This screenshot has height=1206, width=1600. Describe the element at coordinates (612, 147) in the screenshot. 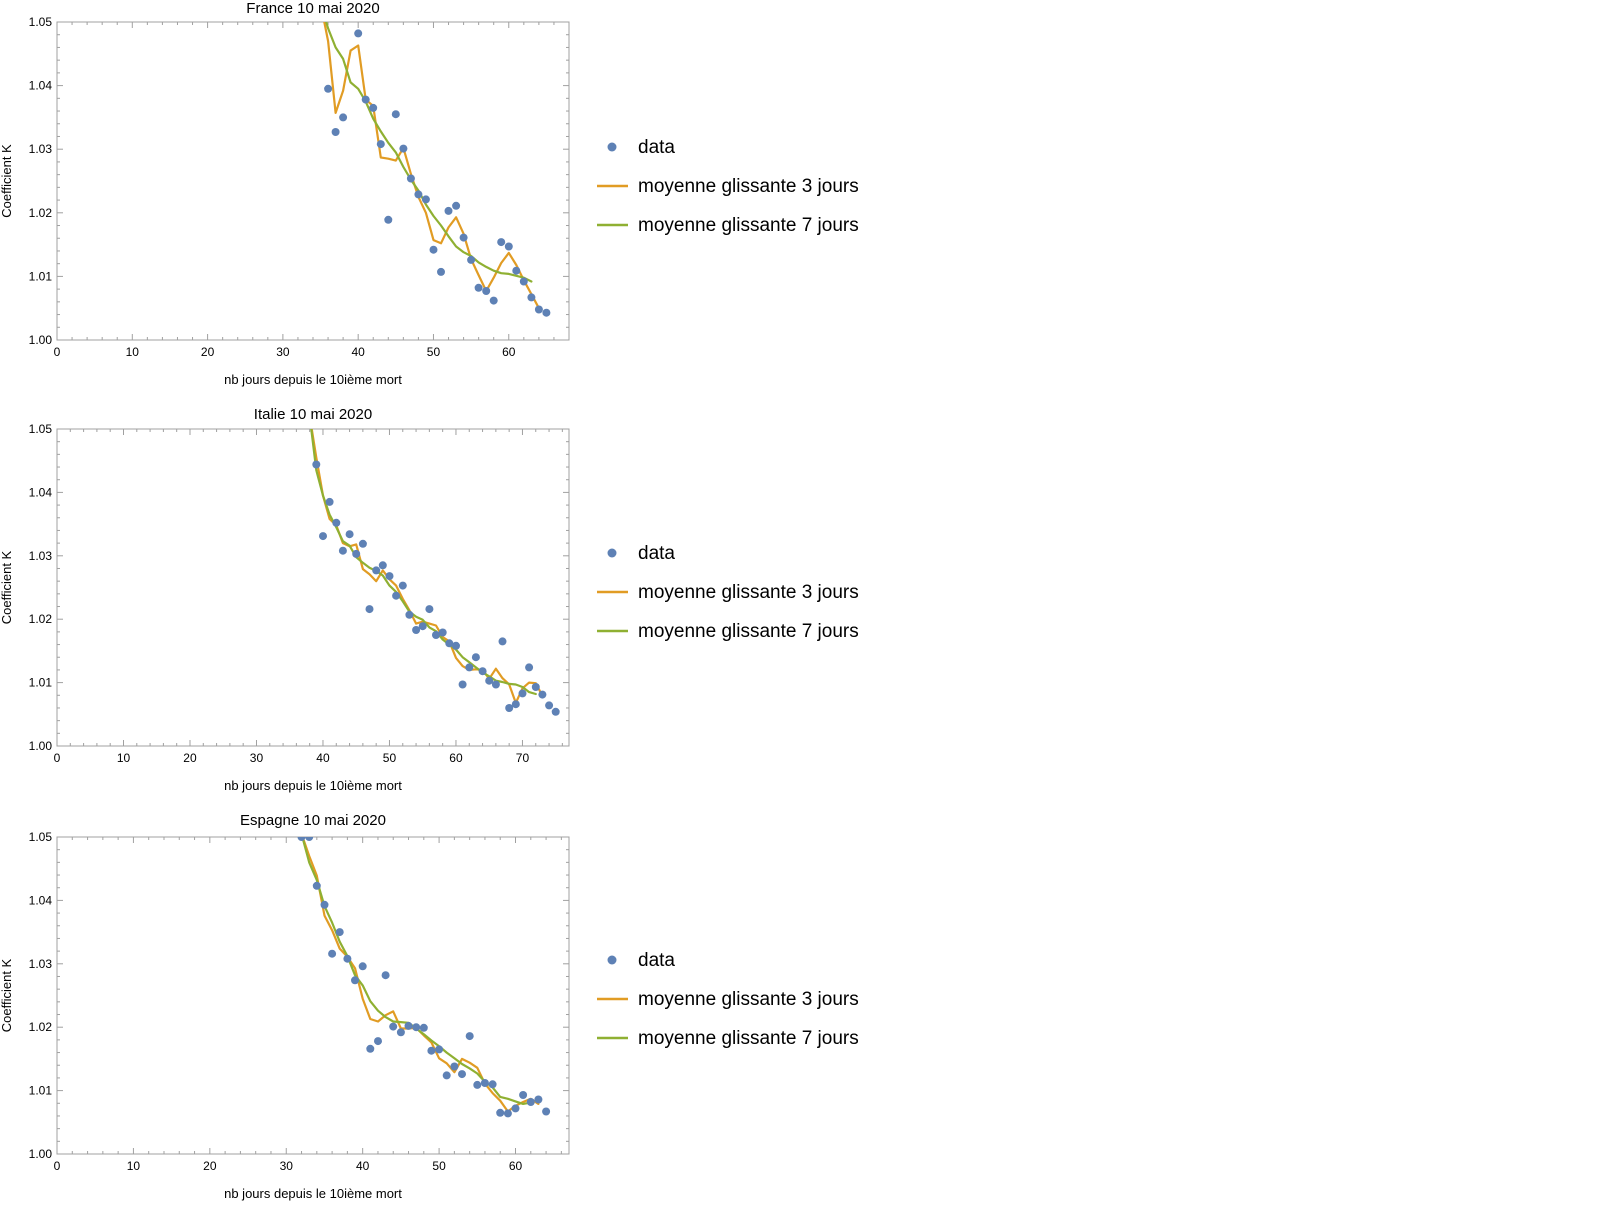

I see `legend-marker-data` at that location.